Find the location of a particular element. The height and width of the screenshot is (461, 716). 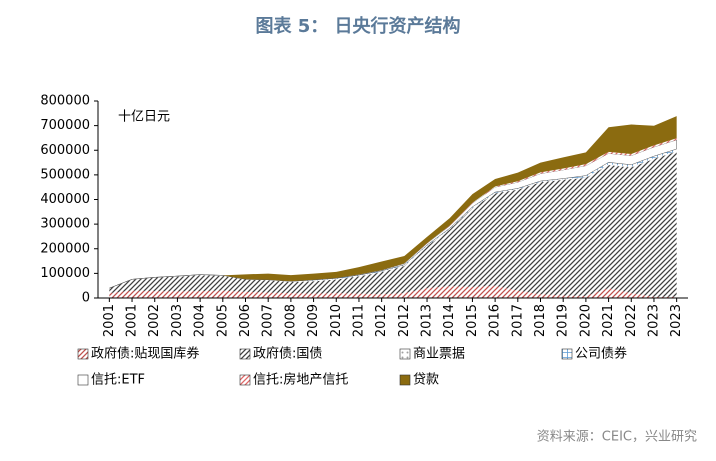

x-tick-label: 2004 is located at coordinates (200, 320).